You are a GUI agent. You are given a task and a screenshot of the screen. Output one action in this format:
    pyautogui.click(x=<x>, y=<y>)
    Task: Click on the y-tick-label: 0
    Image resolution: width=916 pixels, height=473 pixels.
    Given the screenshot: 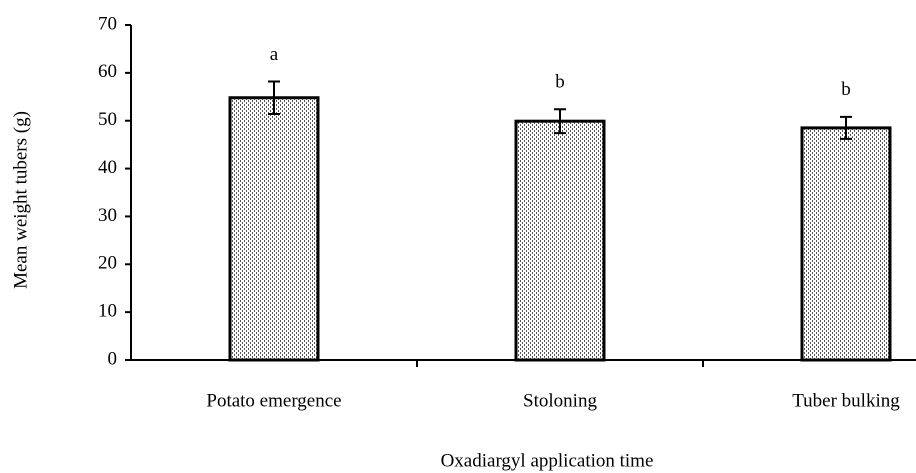 What is the action you would take?
    pyautogui.click(x=113, y=358)
    